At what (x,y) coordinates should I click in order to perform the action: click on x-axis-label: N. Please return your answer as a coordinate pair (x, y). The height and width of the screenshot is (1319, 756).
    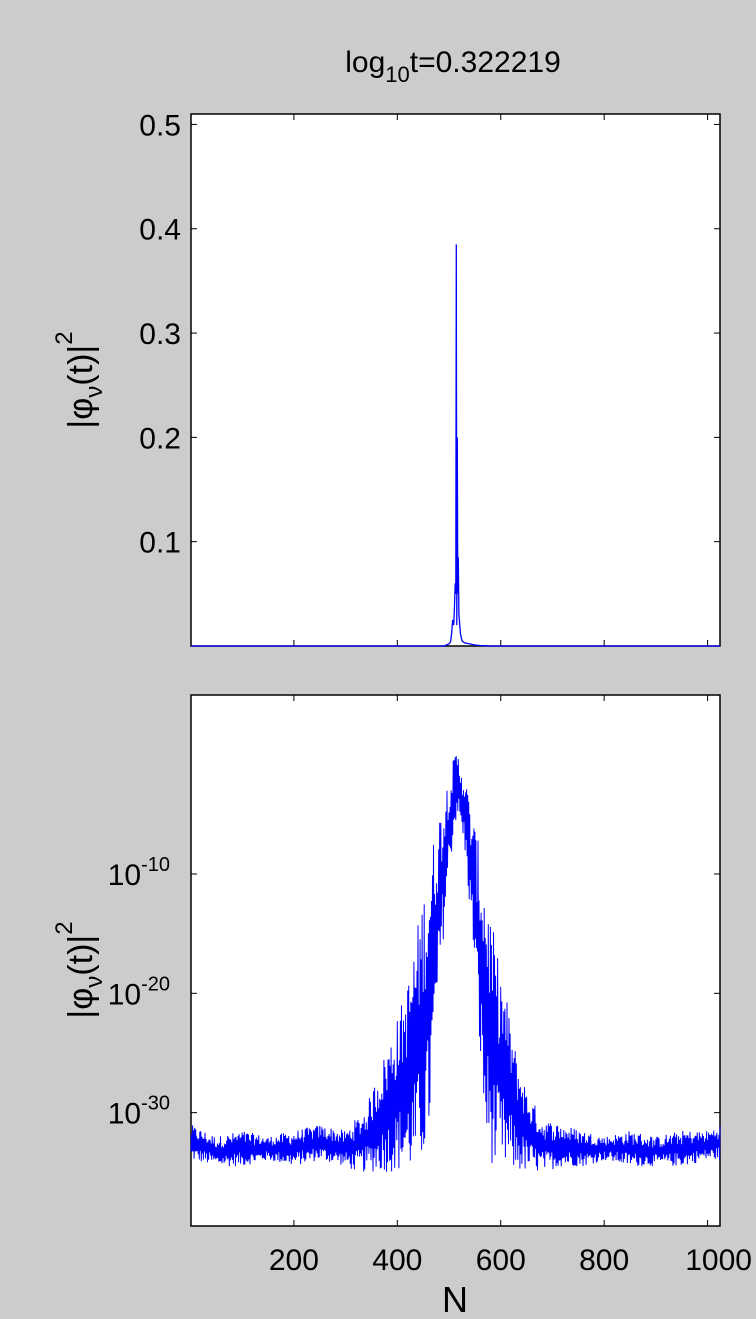
    Looking at the image, I should click on (455, 1299).